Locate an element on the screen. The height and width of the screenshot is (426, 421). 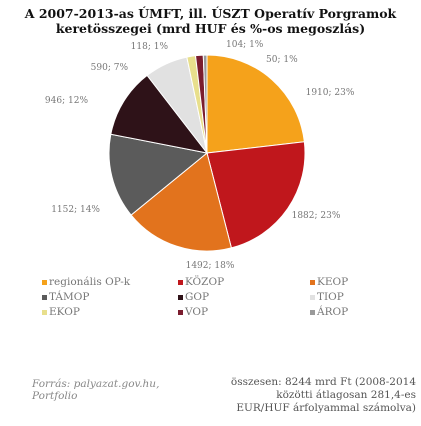
legend-item-1: KÖZOP is located at coordinates (244, 282).